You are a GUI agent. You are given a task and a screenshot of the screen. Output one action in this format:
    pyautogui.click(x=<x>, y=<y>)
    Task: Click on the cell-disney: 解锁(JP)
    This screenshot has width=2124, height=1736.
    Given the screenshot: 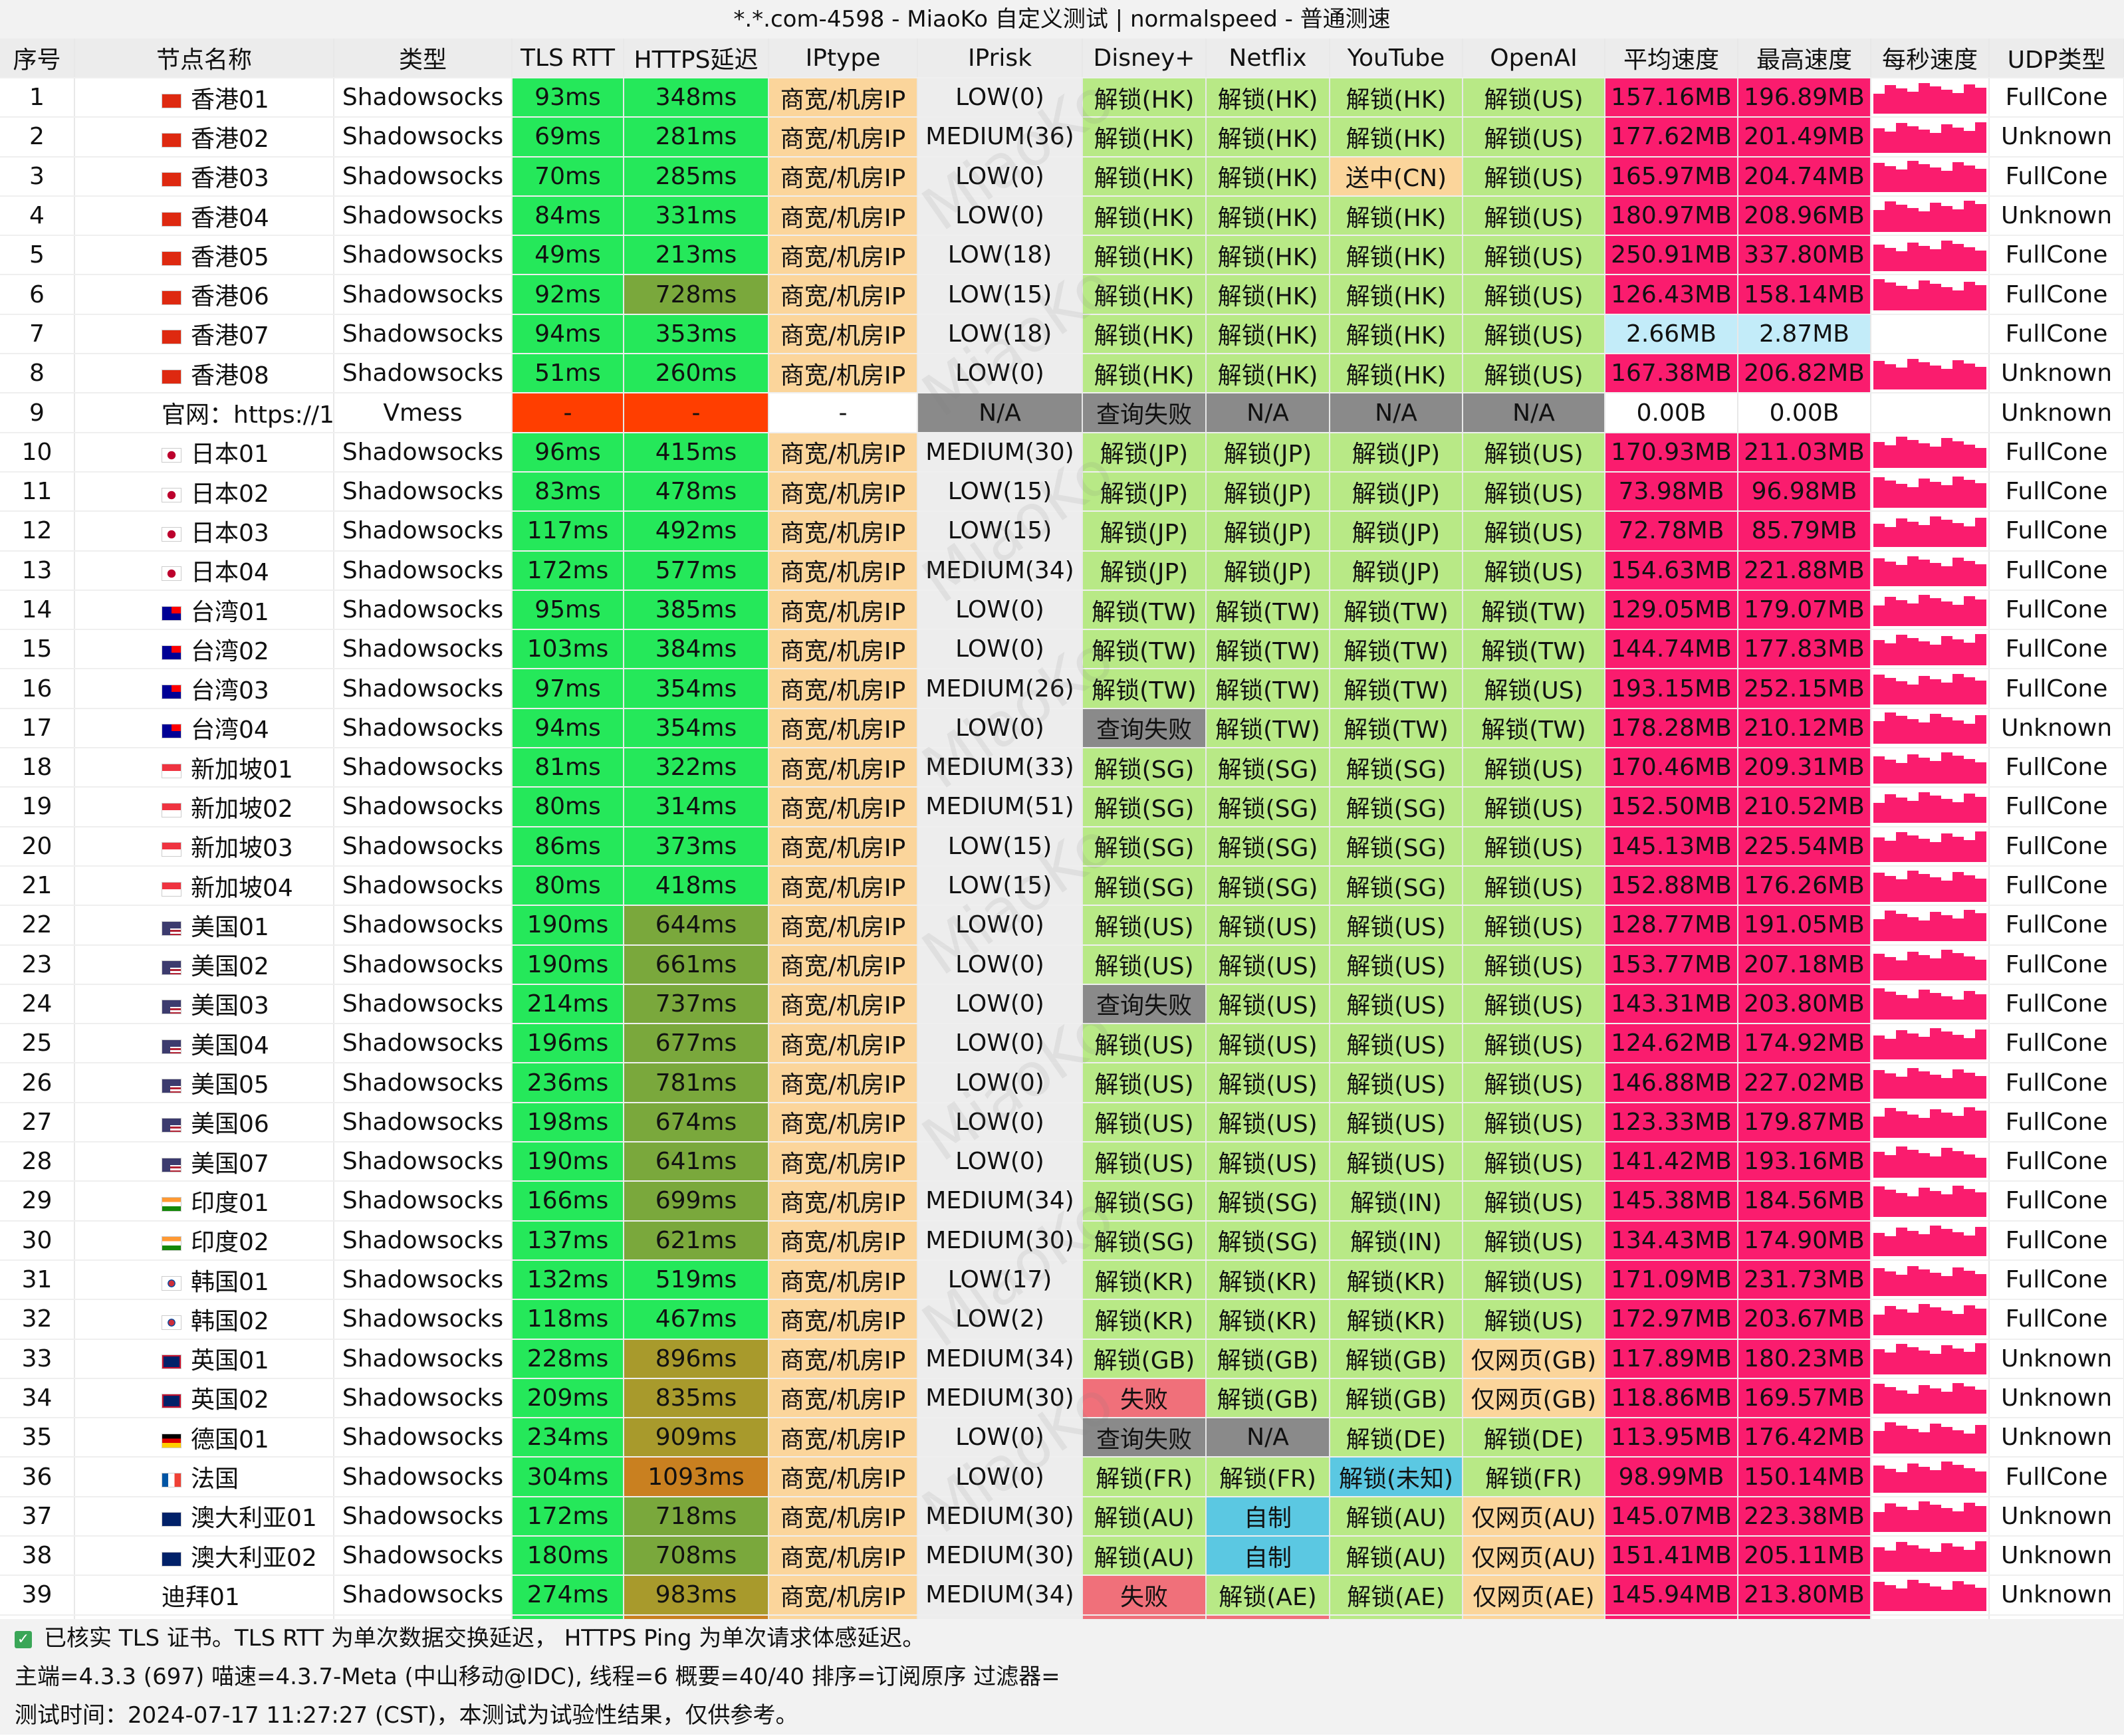 What is the action you would take?
    pyautogui.click(x=1144, y=531)
    